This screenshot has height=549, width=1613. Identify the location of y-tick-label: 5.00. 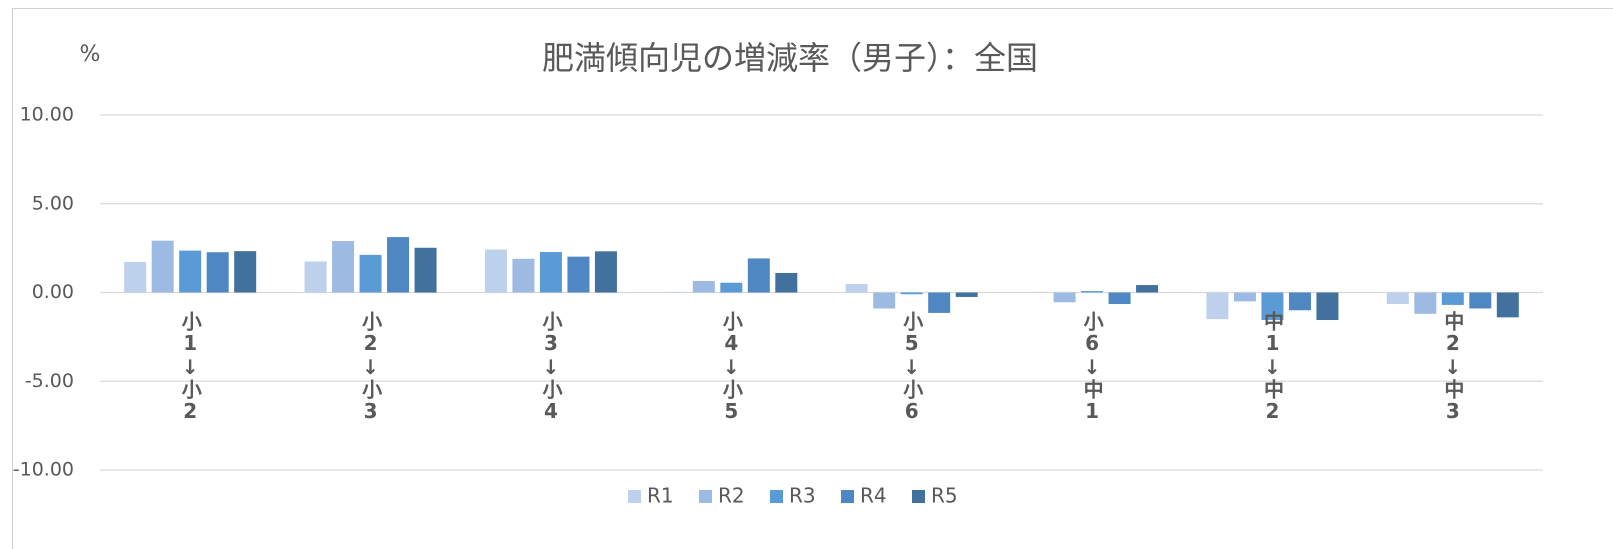
(53, 203).